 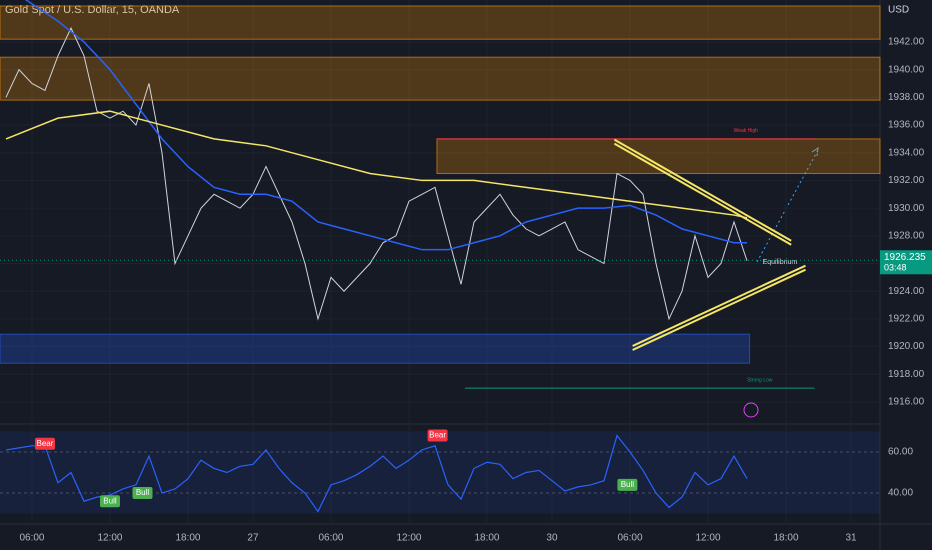 I want to click on y-tick-label: 1930.00, so click(x=906, y=208).